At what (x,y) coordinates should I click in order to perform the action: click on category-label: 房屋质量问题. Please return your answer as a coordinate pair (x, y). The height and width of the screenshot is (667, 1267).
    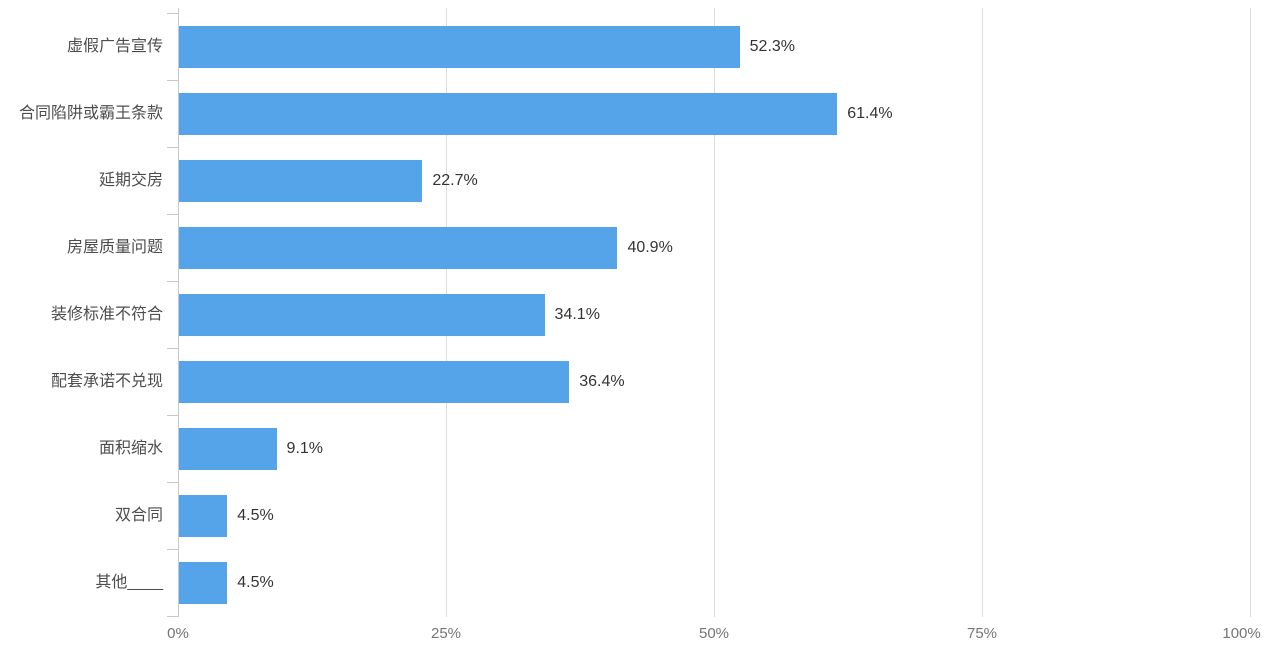
    Looking at the image, I should click on (114, 247).